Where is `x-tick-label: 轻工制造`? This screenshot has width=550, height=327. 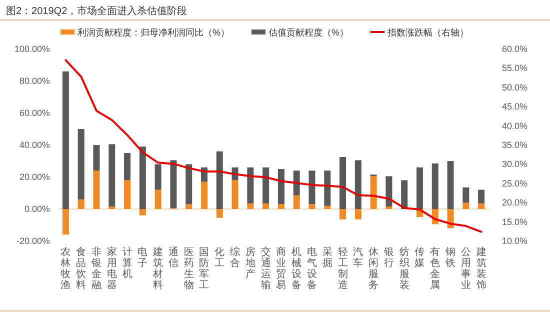
x-tick-label: 轻工制造 is located at coordinates (343, 268).